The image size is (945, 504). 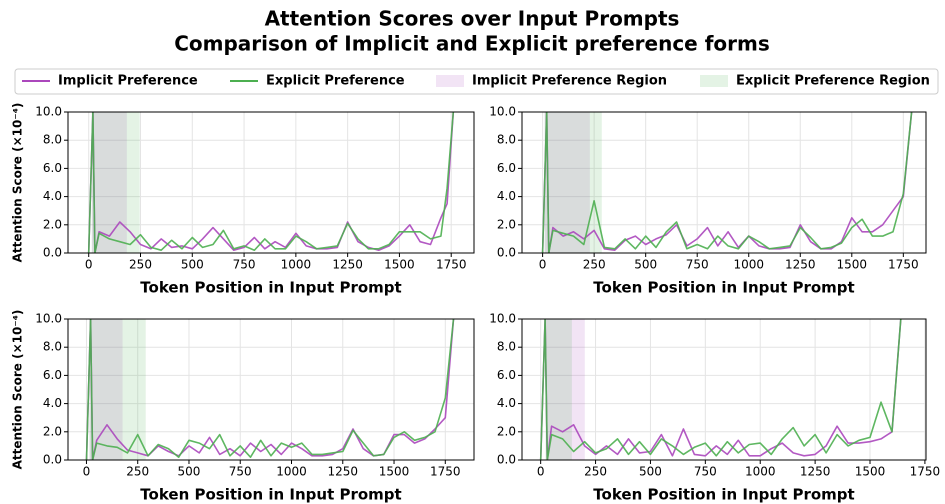 I want to click on legend-label: Explicit Preference Region, so click(x=833, y=81).